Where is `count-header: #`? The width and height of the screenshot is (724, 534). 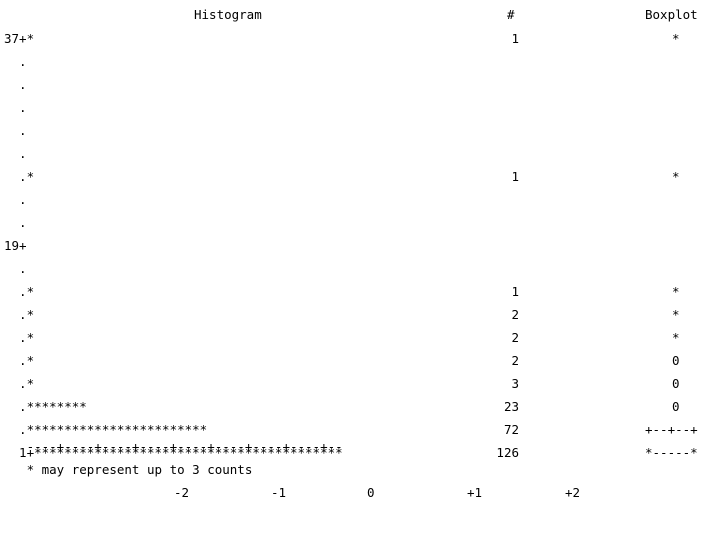
count-header: # is located at coordinates (511, 14).